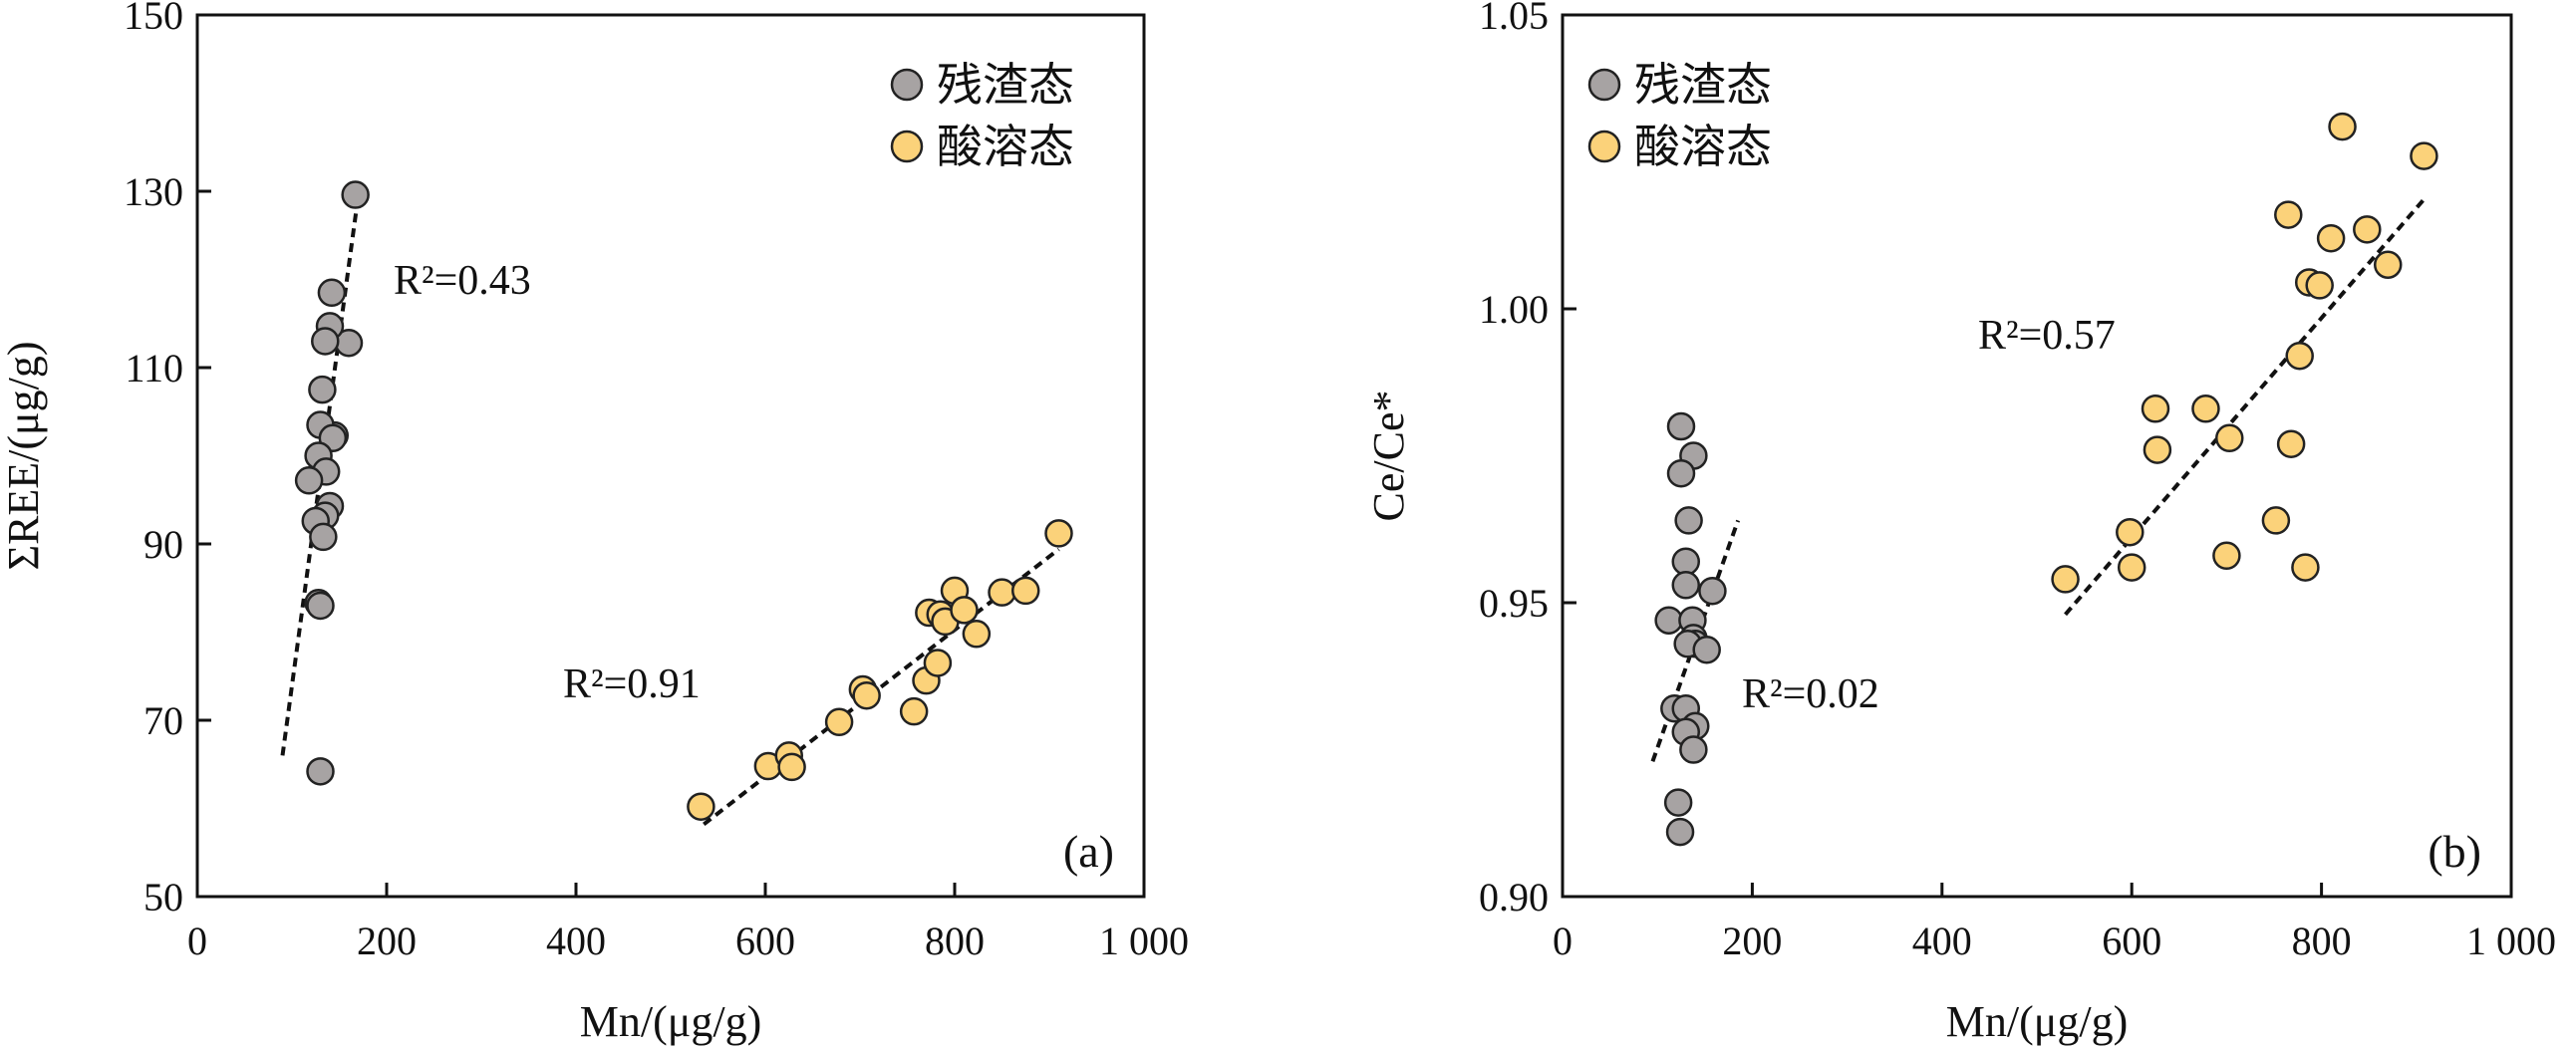 This screenshot has height=1050, width=2576. I want to click on y-tick-label: 50, so click(163, 897).